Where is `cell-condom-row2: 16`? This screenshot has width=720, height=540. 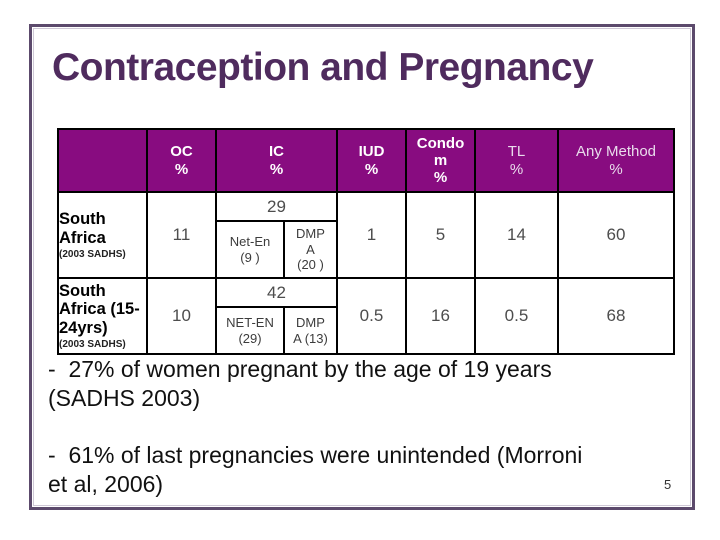 cell-condom-row2: 16 is located at coordinates (440, 316).